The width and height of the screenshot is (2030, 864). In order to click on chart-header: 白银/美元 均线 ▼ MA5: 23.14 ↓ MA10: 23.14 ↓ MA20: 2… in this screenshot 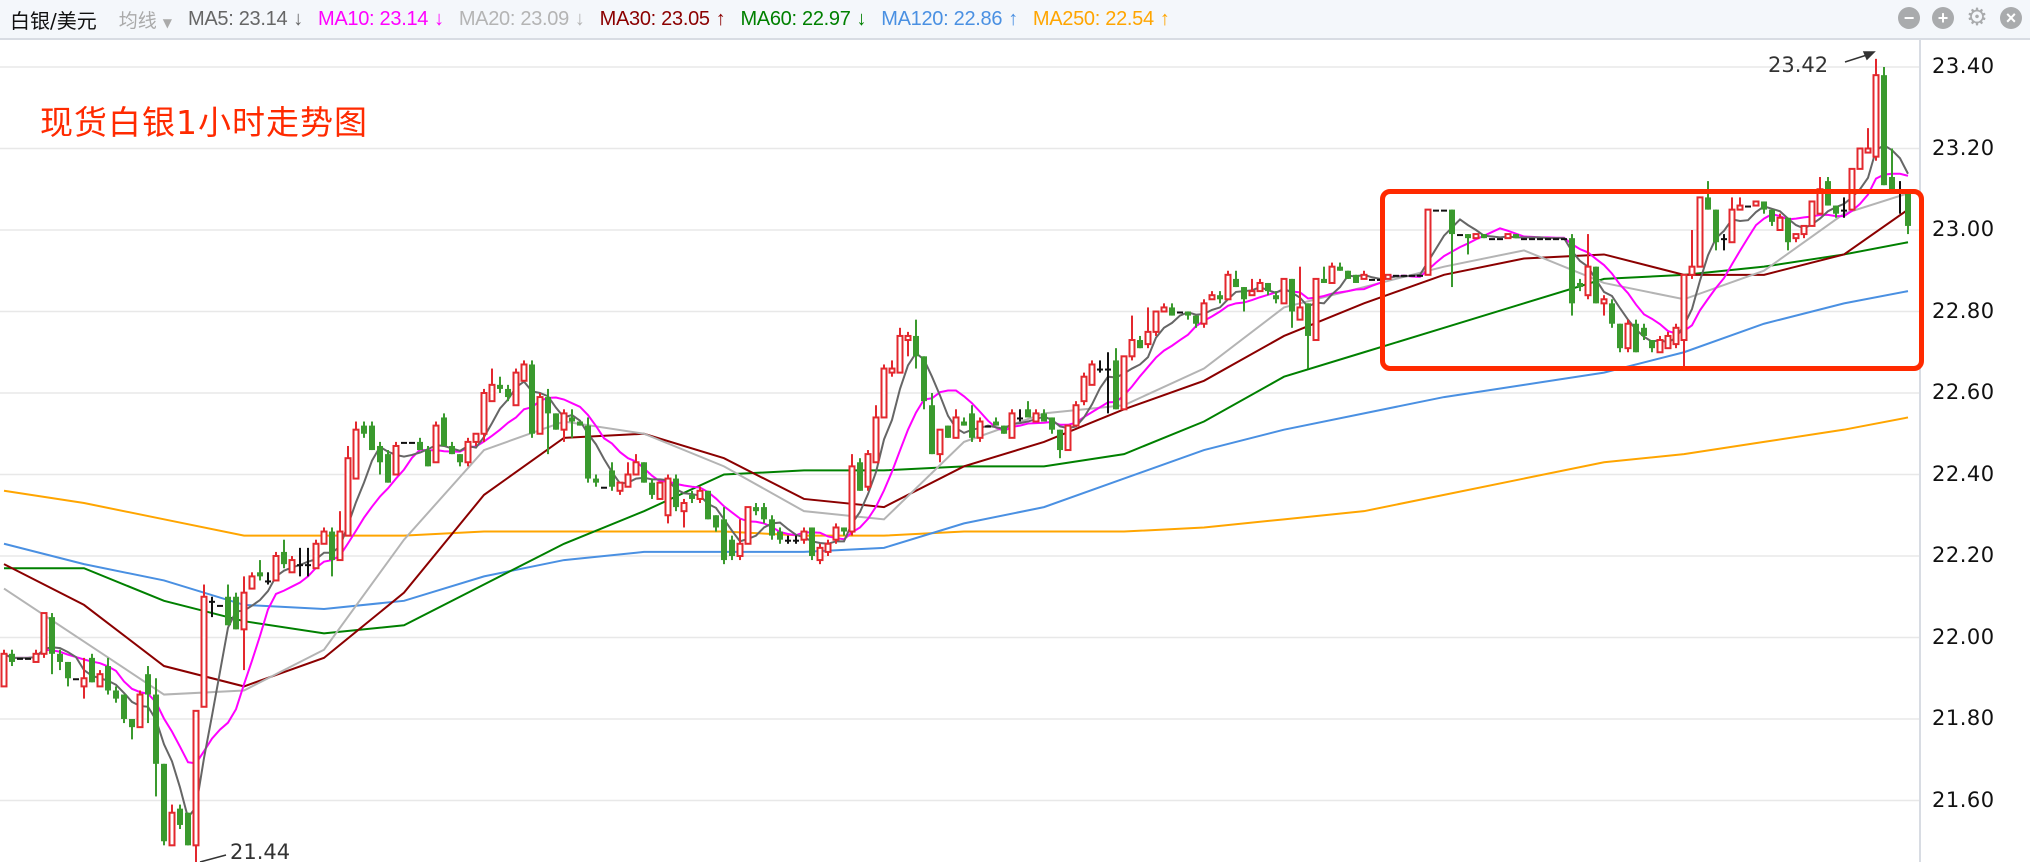, I will do `click(1015, 20)`.